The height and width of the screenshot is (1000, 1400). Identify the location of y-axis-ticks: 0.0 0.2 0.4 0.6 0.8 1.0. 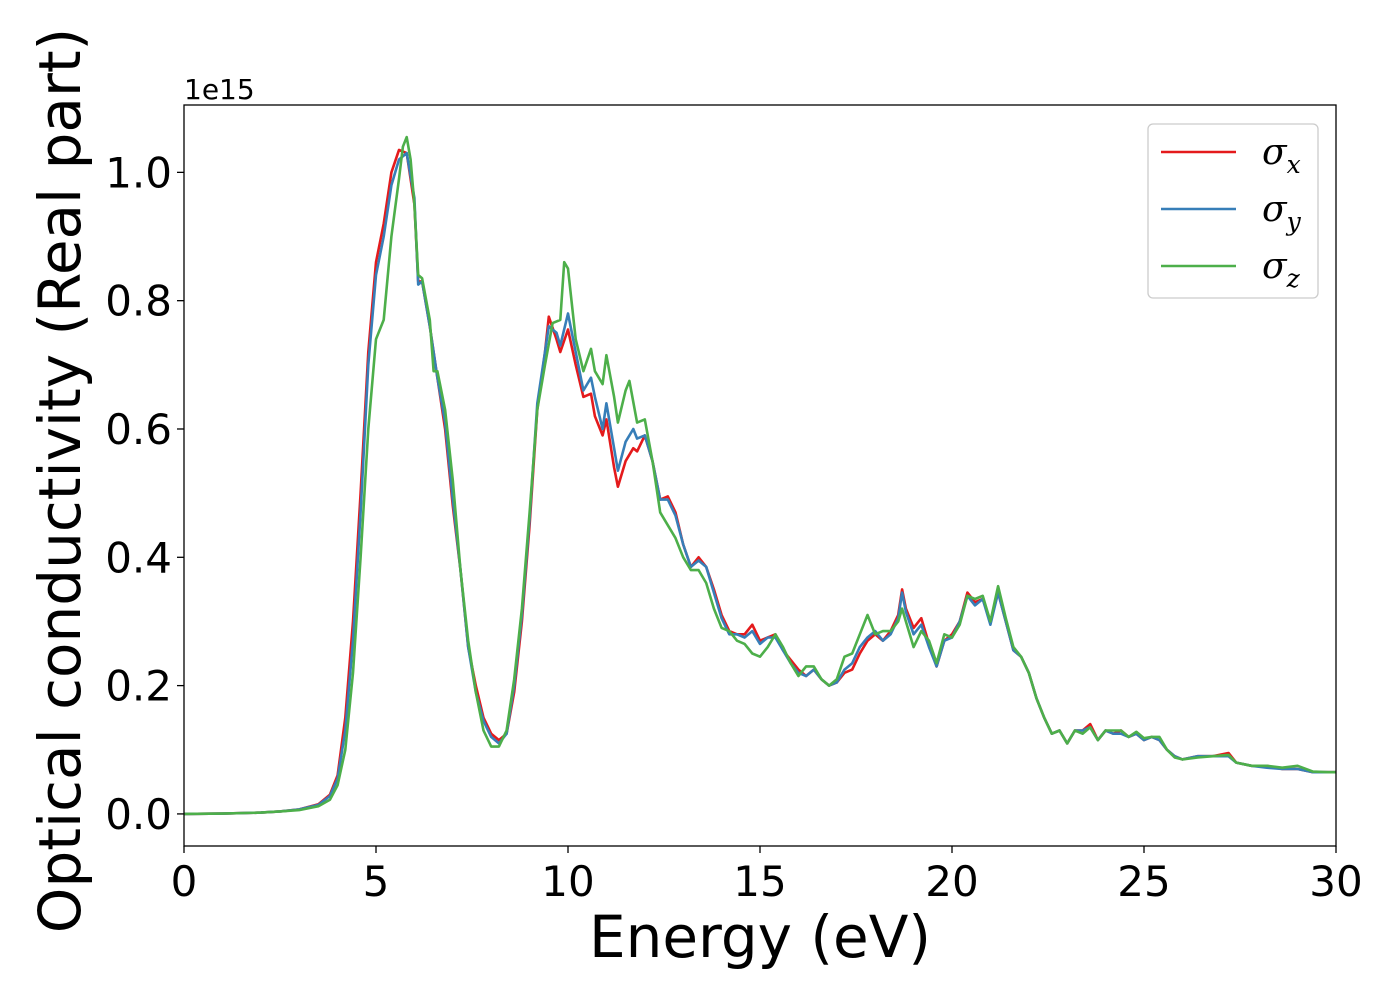
(144, 493).